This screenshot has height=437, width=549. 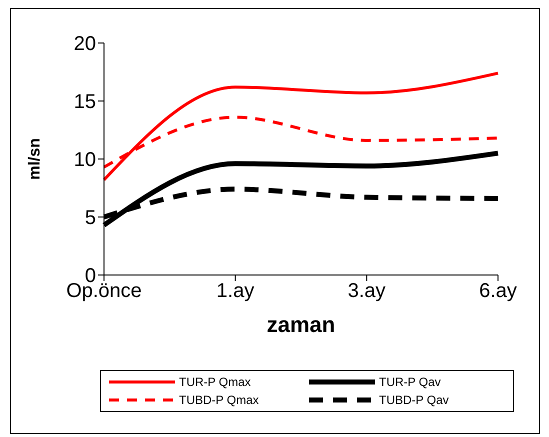 What do you see at coordinates (301, 324) in the screenshot?
I see `x-axis-title: zaman` at bounding box center [301, 324].